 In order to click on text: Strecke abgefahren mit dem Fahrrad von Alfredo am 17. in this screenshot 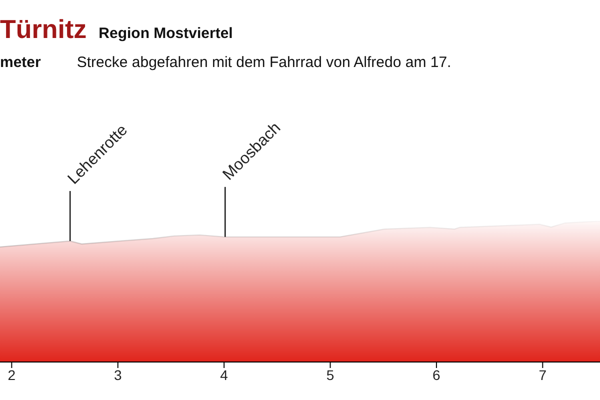, I will do `click(264, 62)`.